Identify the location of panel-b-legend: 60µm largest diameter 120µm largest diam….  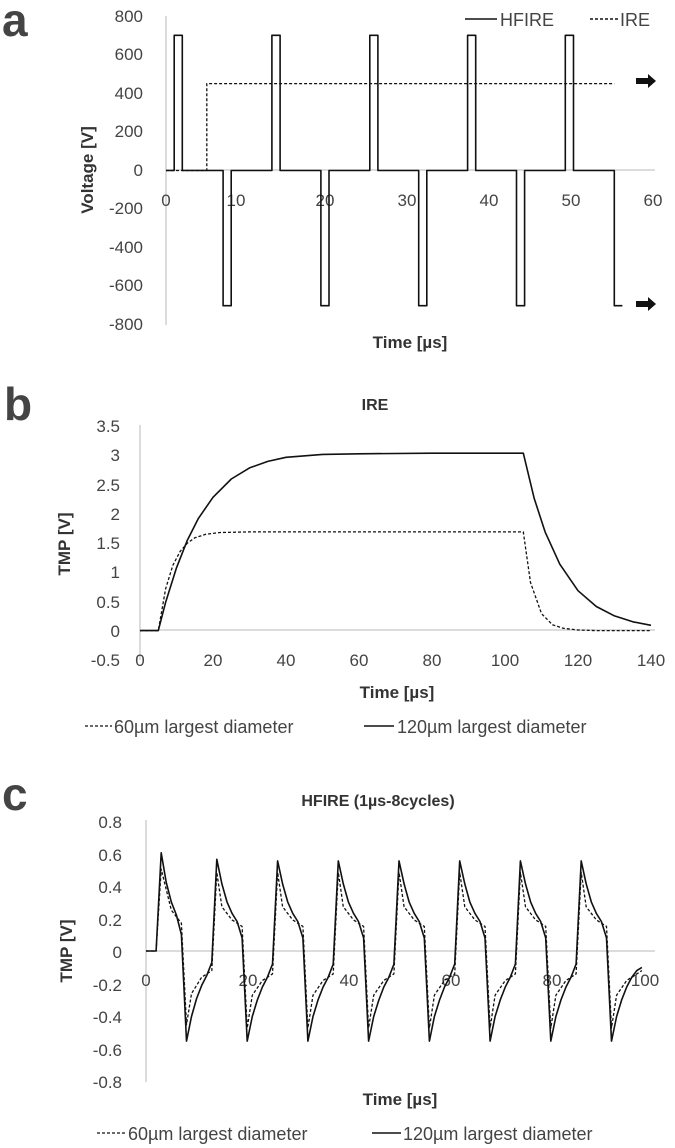
(335, 727).